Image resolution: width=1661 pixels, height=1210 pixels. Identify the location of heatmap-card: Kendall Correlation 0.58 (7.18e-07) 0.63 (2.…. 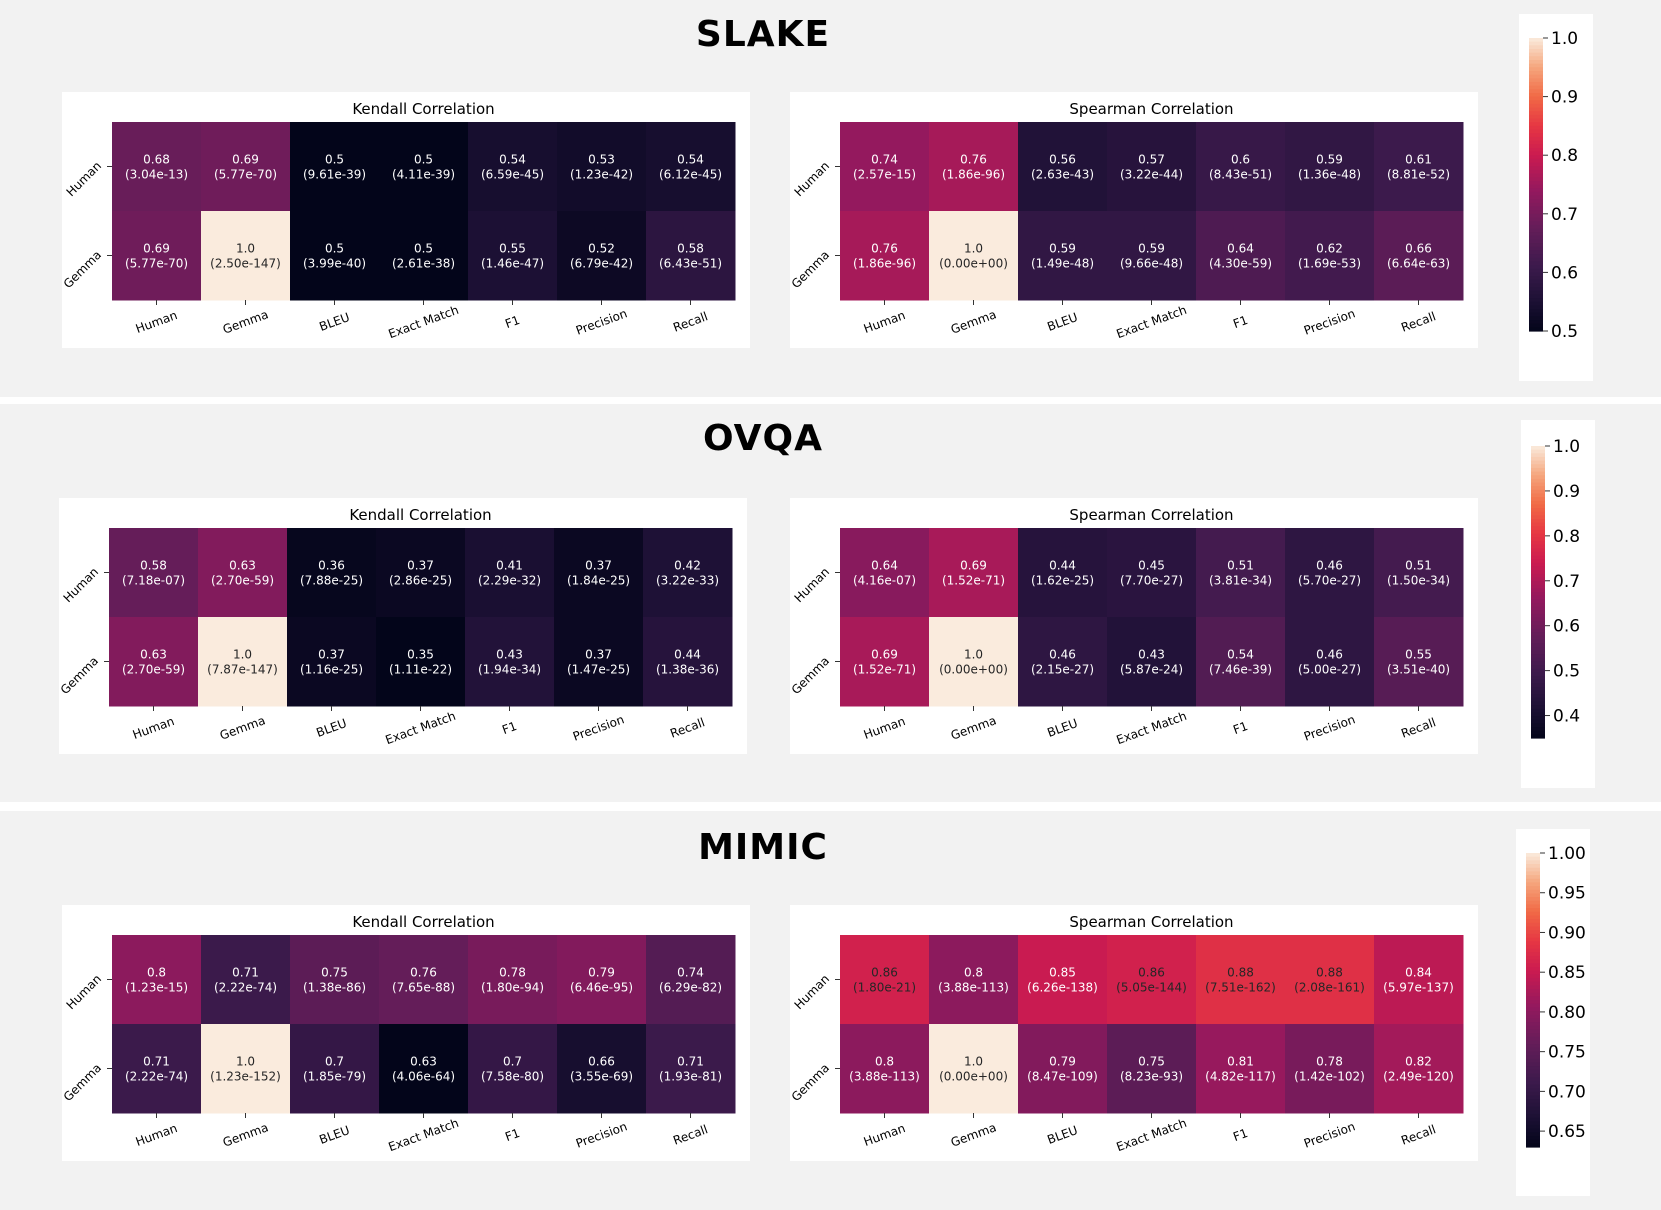
(402, 626).